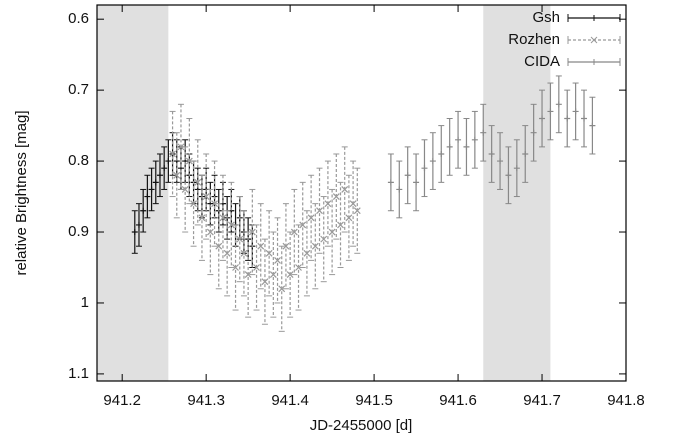 The width and height of the screenshot is (676, 441). What do you see at coordinates (374, 400) in the screenshot?
I see `x-tick-label: 941.5` at bounding box center [374, 400].